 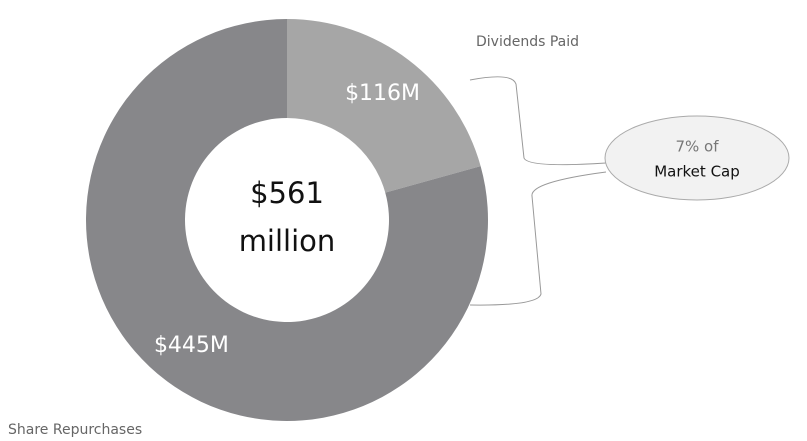 I want to click on donut-slice, so click(x=384, y=106).